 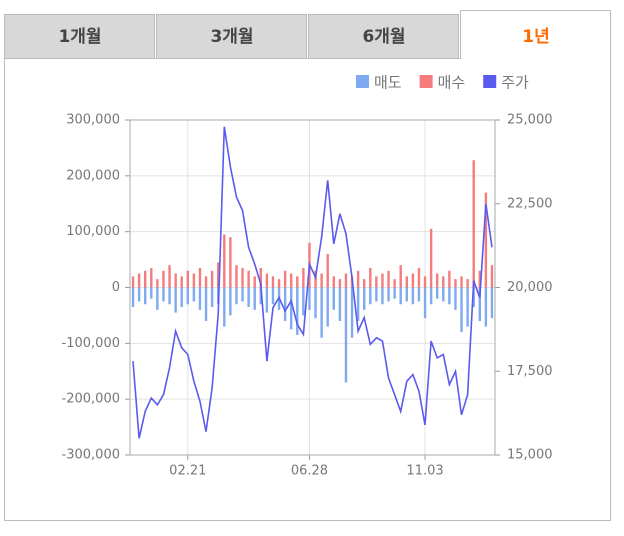 What do you see at coordinates (91, 399) in the screenshot?
I see `y-tick-label: -200,000` at bounding box center [91, 399].